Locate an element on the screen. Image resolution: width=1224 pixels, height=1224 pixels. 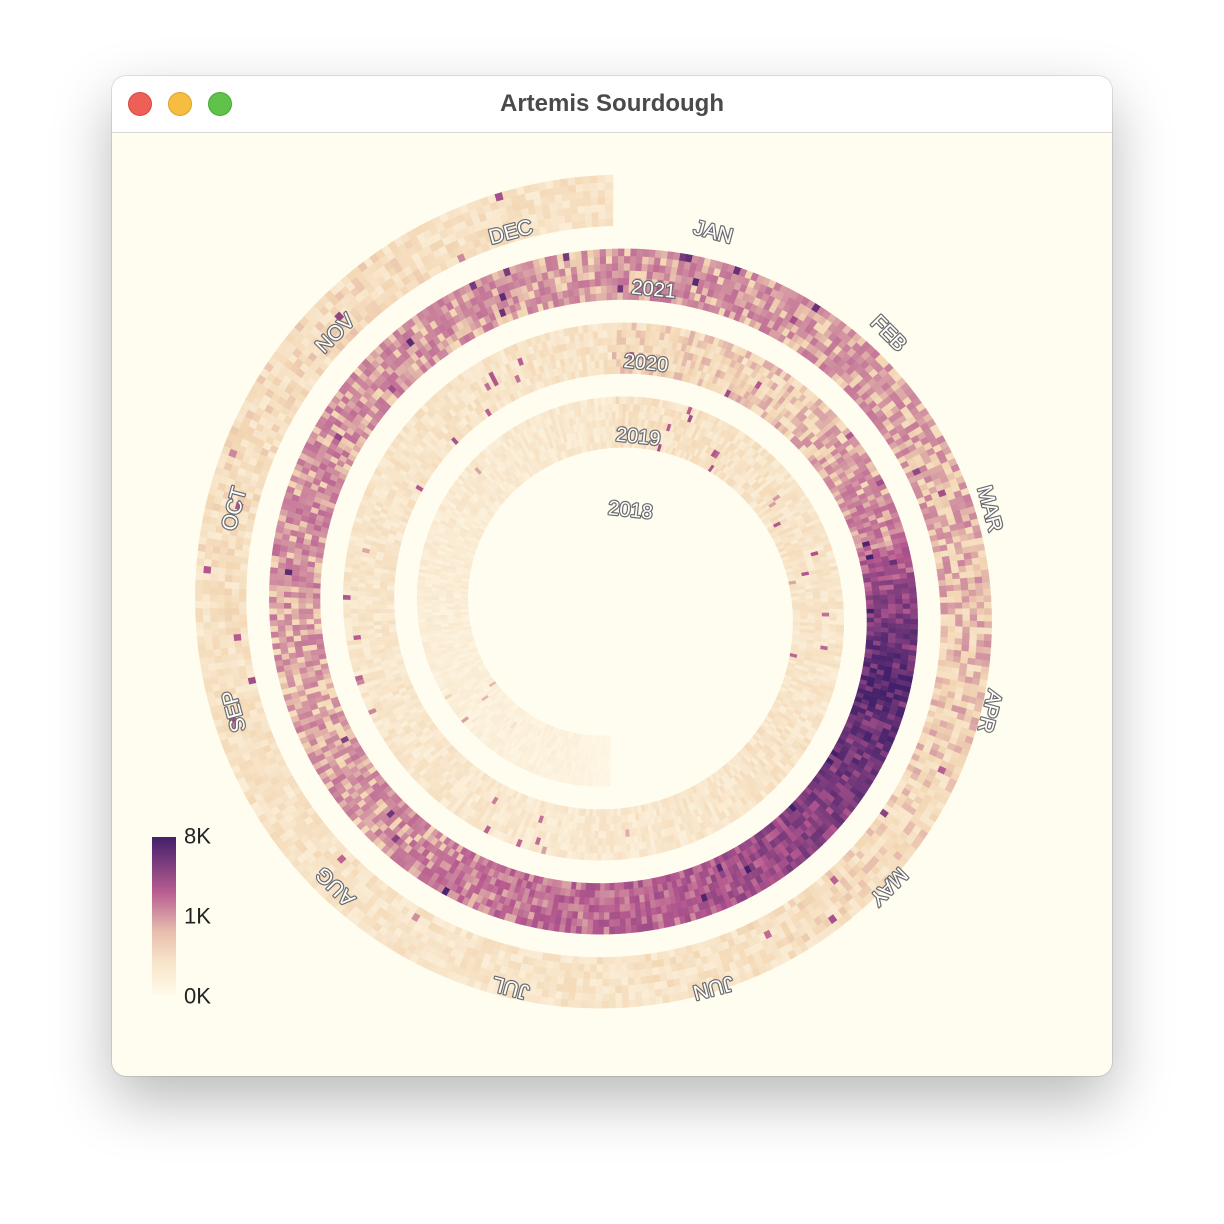
close-button is located at coordinates (140, 104).